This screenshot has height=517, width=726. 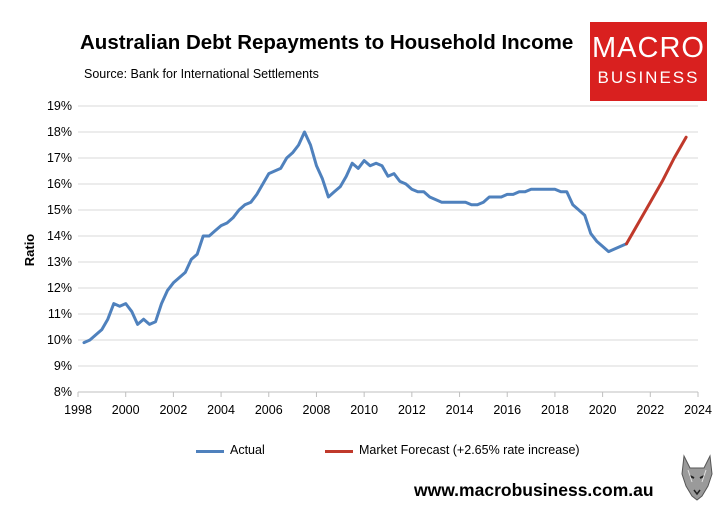 I want to click on x-tick-label: 1998, so click(x=78, y=410).